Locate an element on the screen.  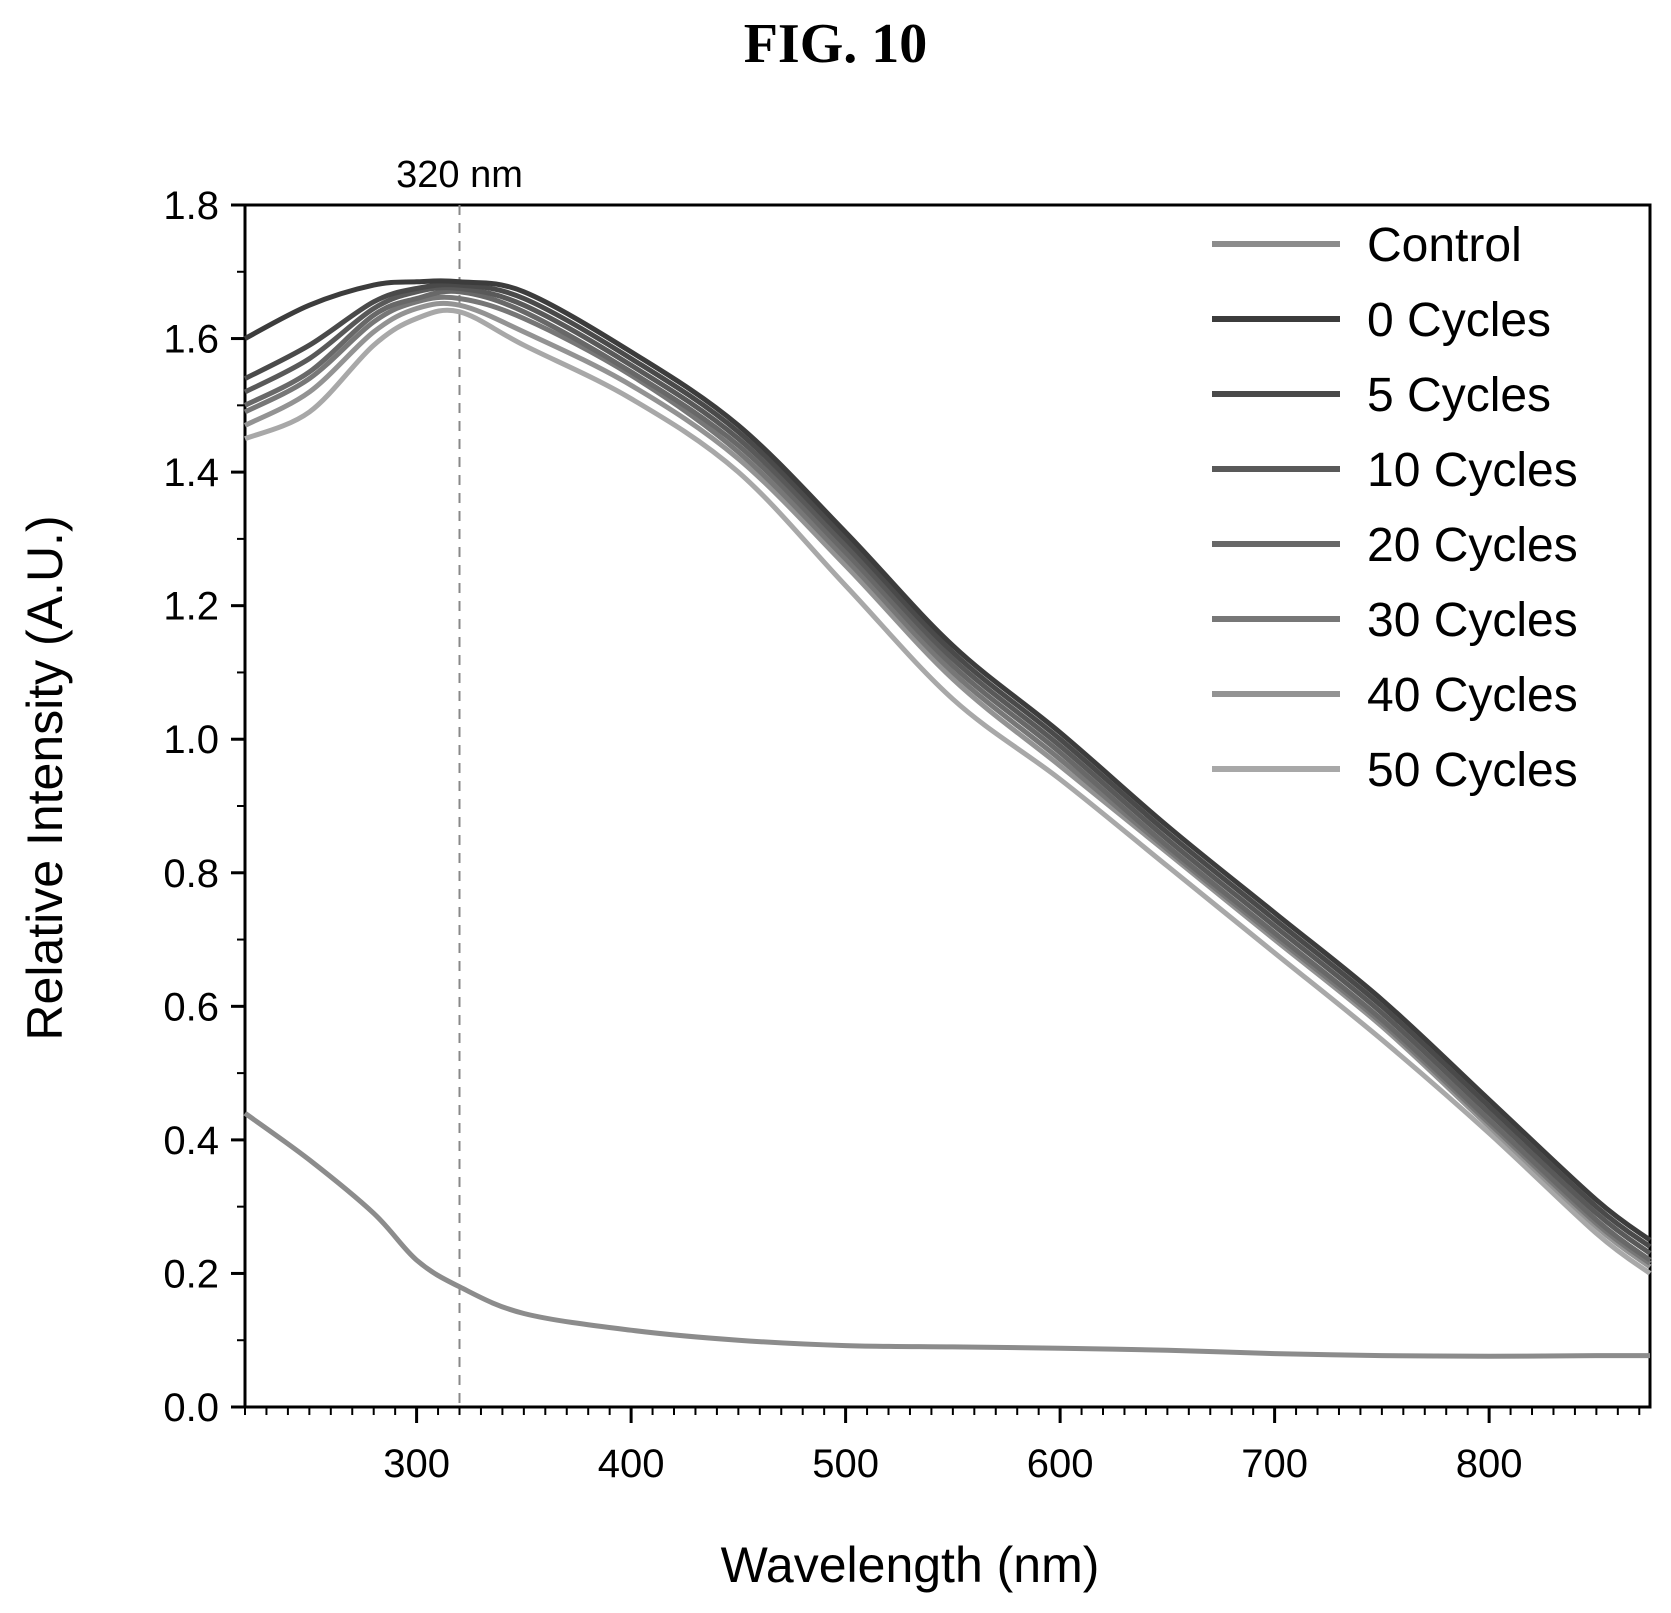
y-tick-label: 1.6 is located at coordinates (191, 340).